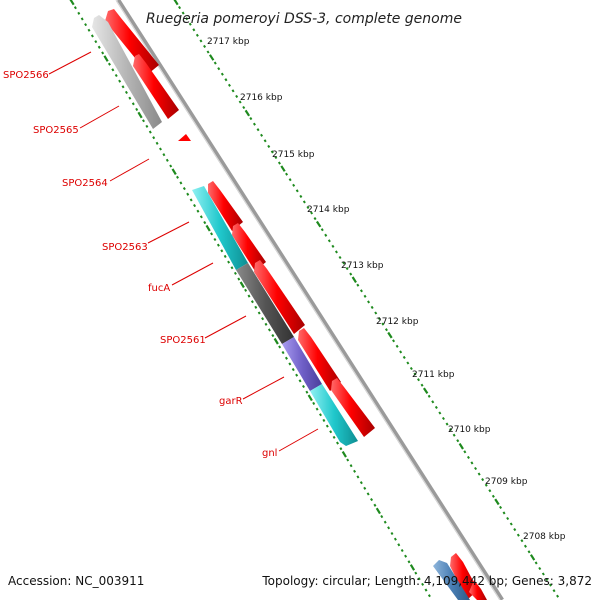 This screenshot has height=600, width=600. What do you see at coordinates (269, 453) in the screenshot?
I see `gene-label-gnl: gnl` at bounding box center [269, 453].